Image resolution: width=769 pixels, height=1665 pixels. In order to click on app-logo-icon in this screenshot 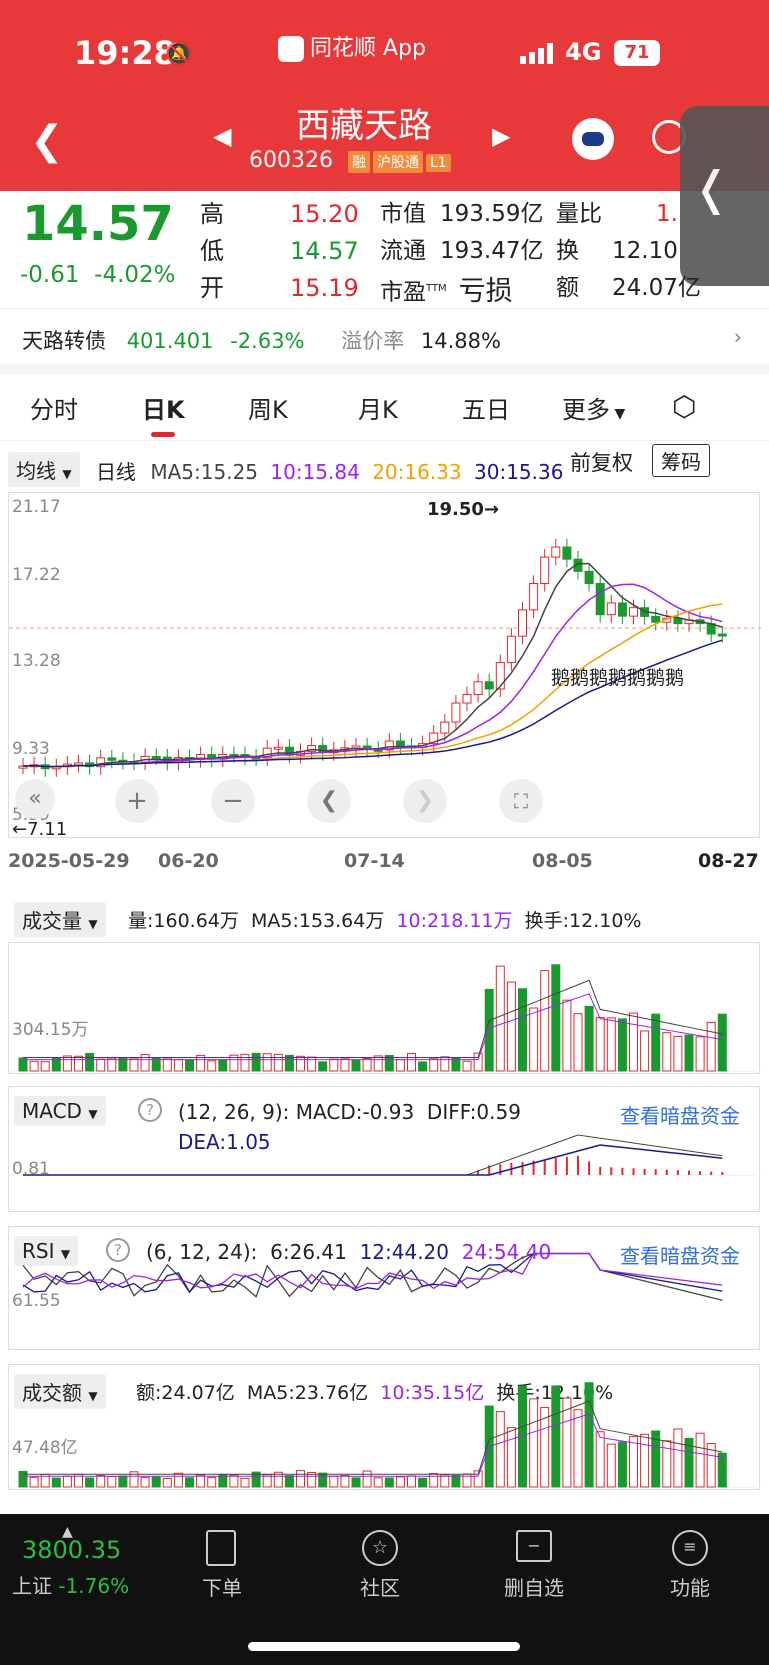, I will do `click(291, 49)`.